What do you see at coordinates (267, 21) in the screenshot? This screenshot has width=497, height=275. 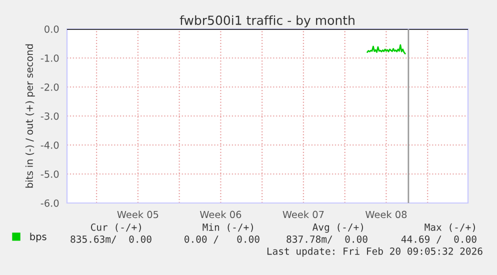 I see `chart-title: fwbr500i1 traffic - by month` at bounding box center [267, 21].